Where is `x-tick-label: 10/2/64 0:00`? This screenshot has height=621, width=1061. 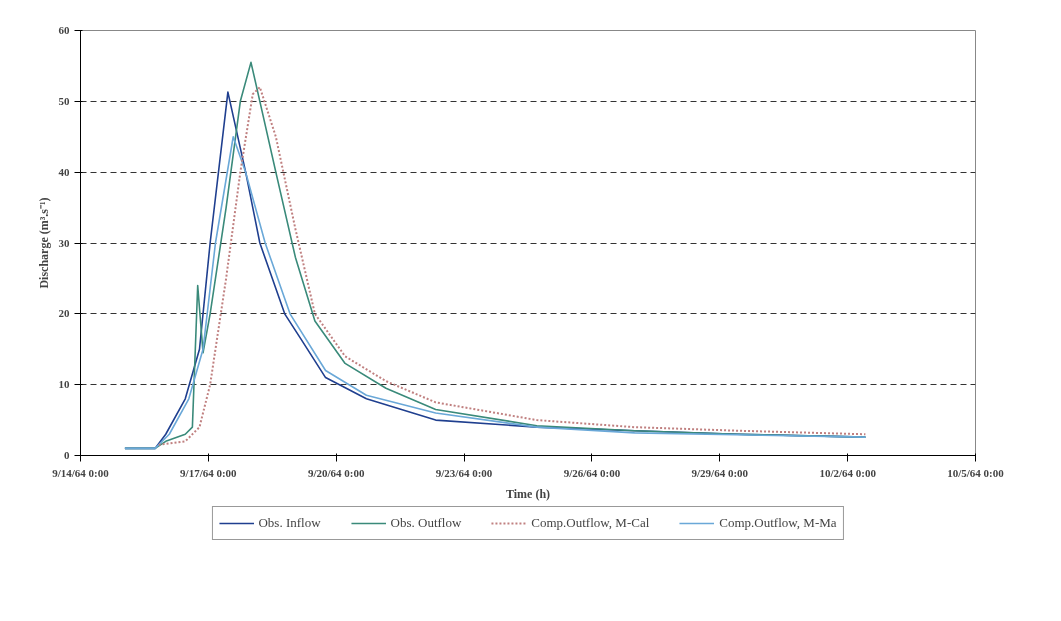 x-tick-label: 10/2/64 0:00 is located at coordinates (848, 472).